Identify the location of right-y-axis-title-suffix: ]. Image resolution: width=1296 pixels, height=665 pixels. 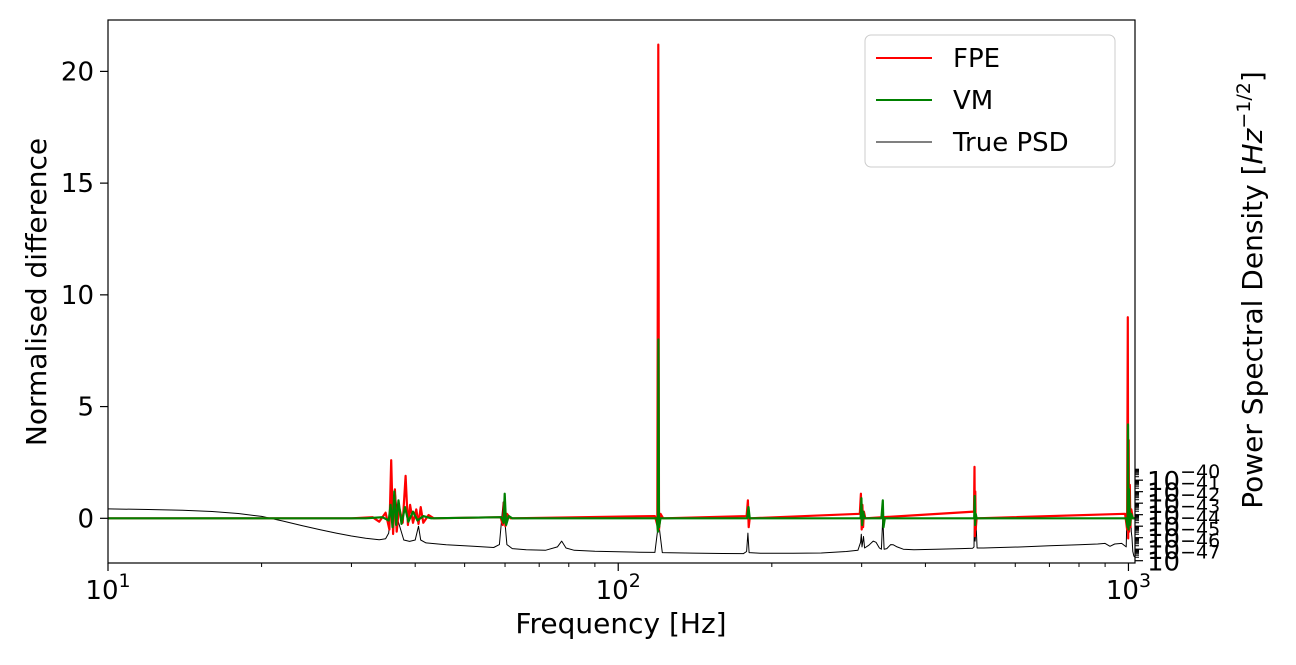
(1252, 76).